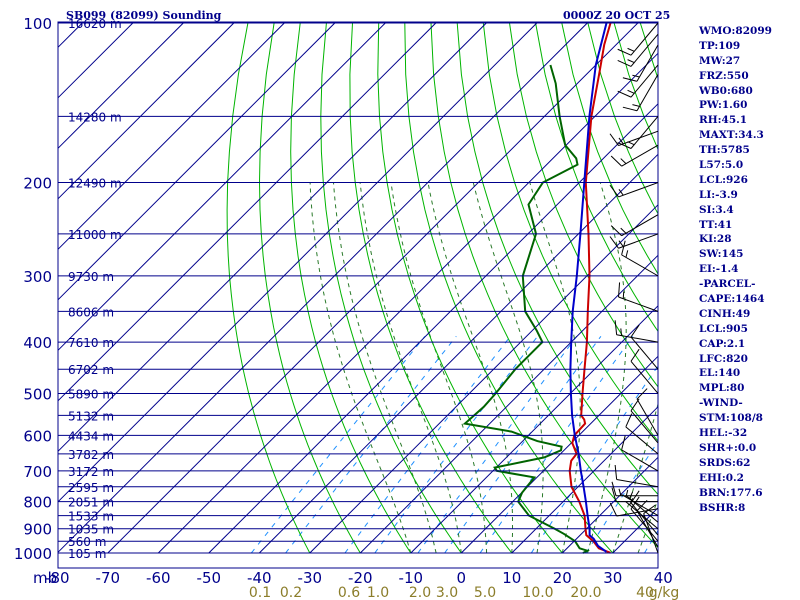  What do you see at coordinates (722, 388) in the screenshot?
I see `index-item: MPL:80` at bounding box center [722, 388].